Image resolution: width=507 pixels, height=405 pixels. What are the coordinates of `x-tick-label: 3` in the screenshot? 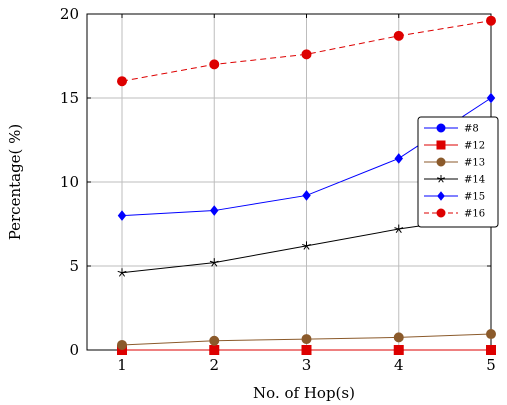 It's located at (307, 365).